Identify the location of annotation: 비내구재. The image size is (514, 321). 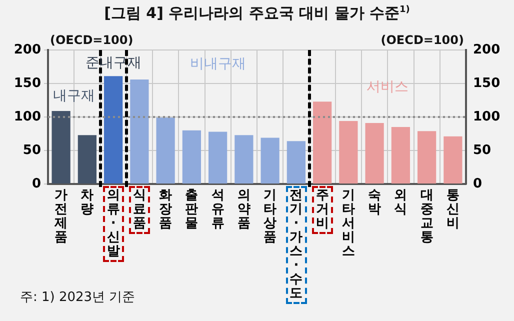
(218, 64).